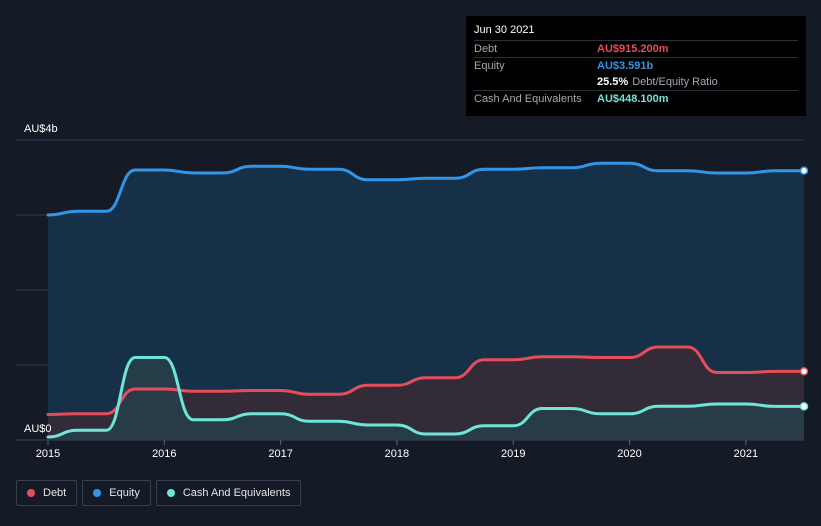  I want to click on legend-cash-label: Cash And Equivalents, so click(236, 493).